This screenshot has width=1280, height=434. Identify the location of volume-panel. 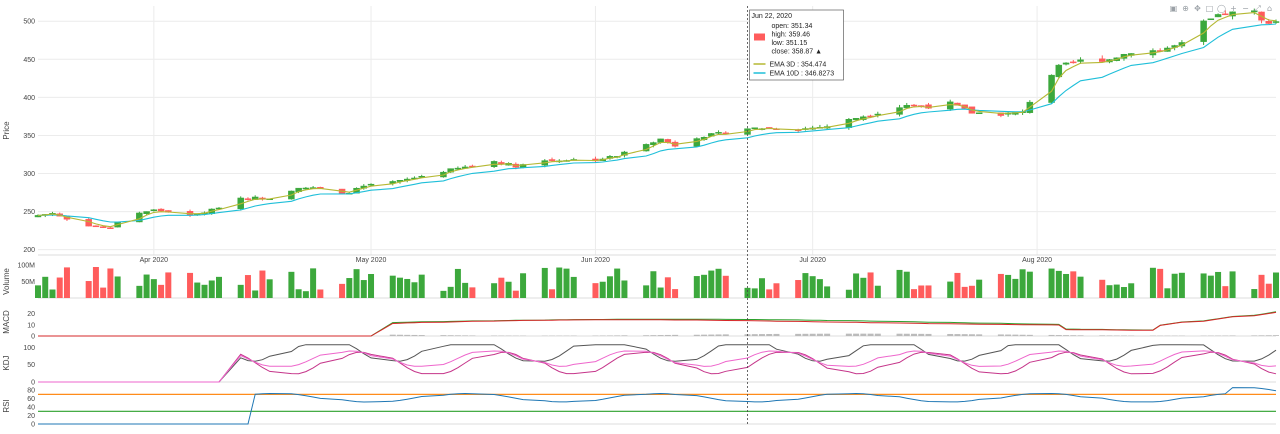
(657, 282).